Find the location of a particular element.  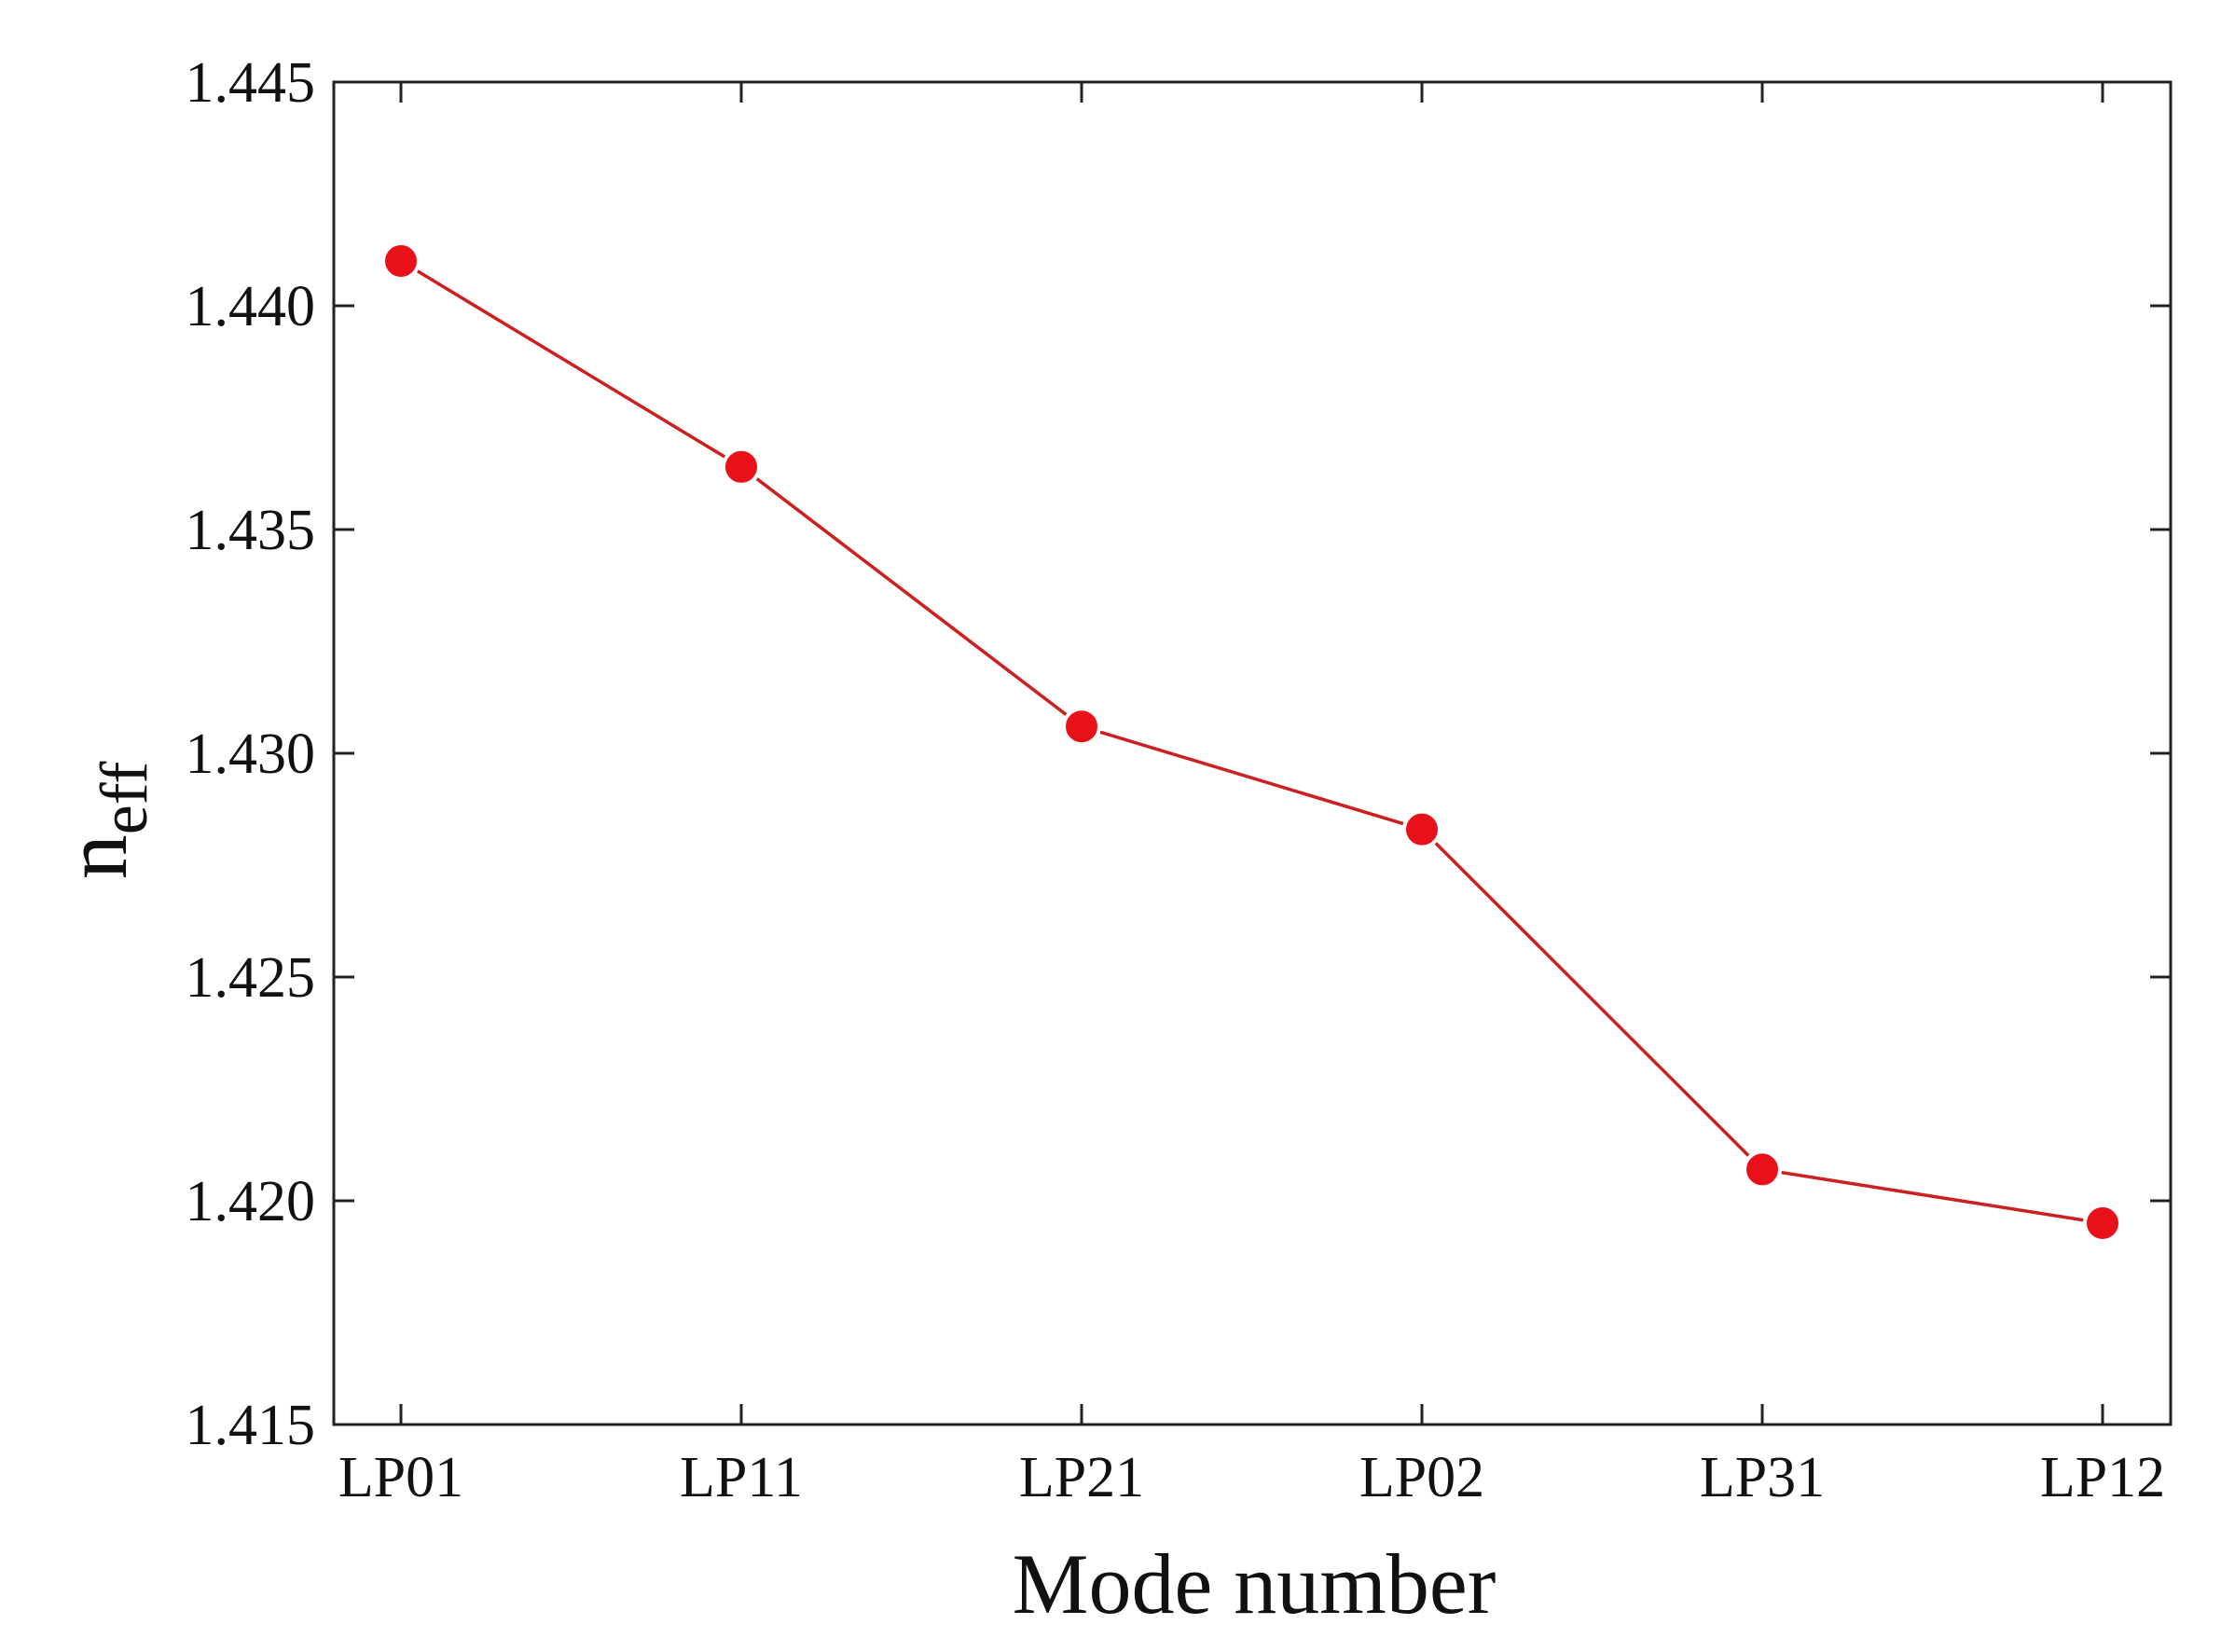

y-tick-label: 1.420 is located at coordinates (251, 1202).